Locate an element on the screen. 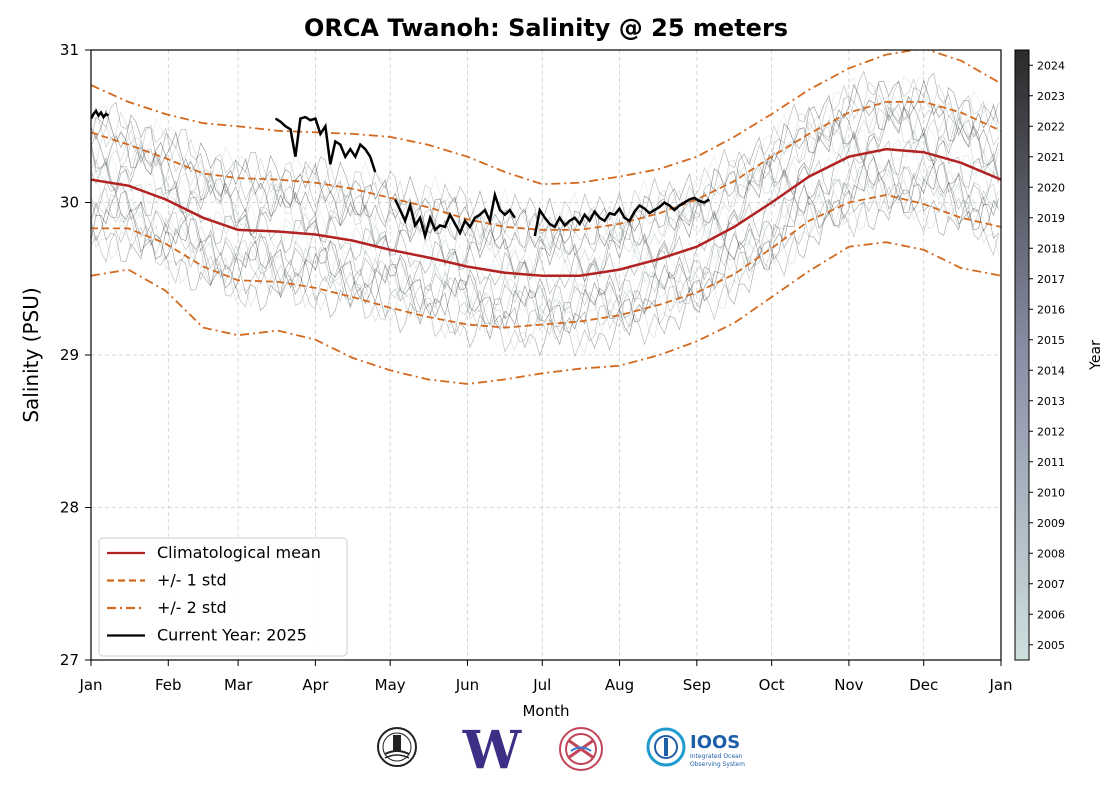 This screenshot has height=800, width=1120. colorbar-tick-label: 2022 is located at coordinates (1051, 126).